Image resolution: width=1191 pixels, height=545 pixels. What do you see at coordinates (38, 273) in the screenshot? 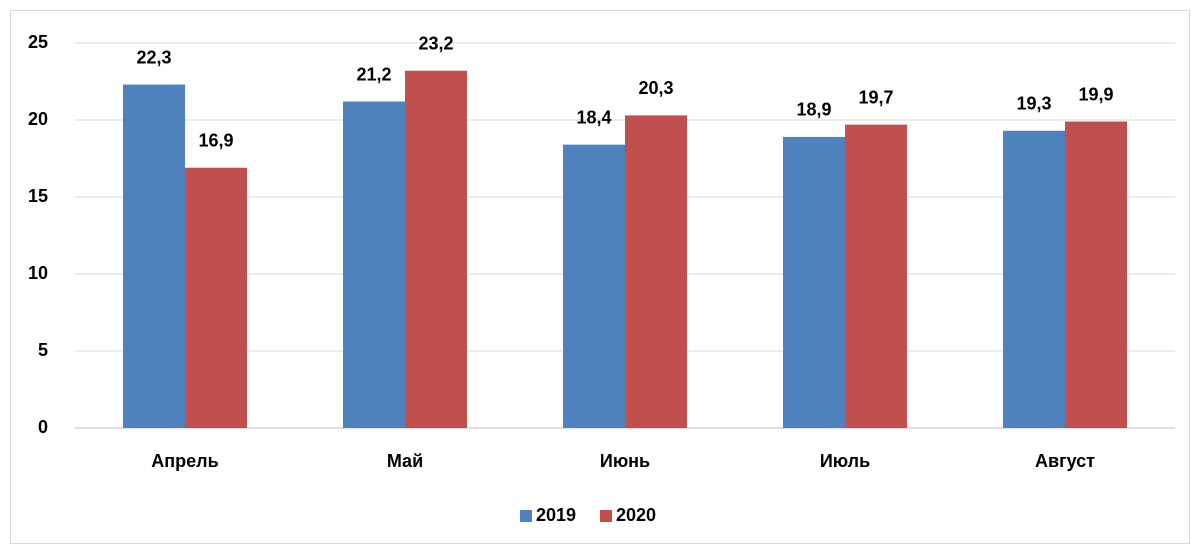
I see `y-tick-label: 10` at bounding box center [38, 273].